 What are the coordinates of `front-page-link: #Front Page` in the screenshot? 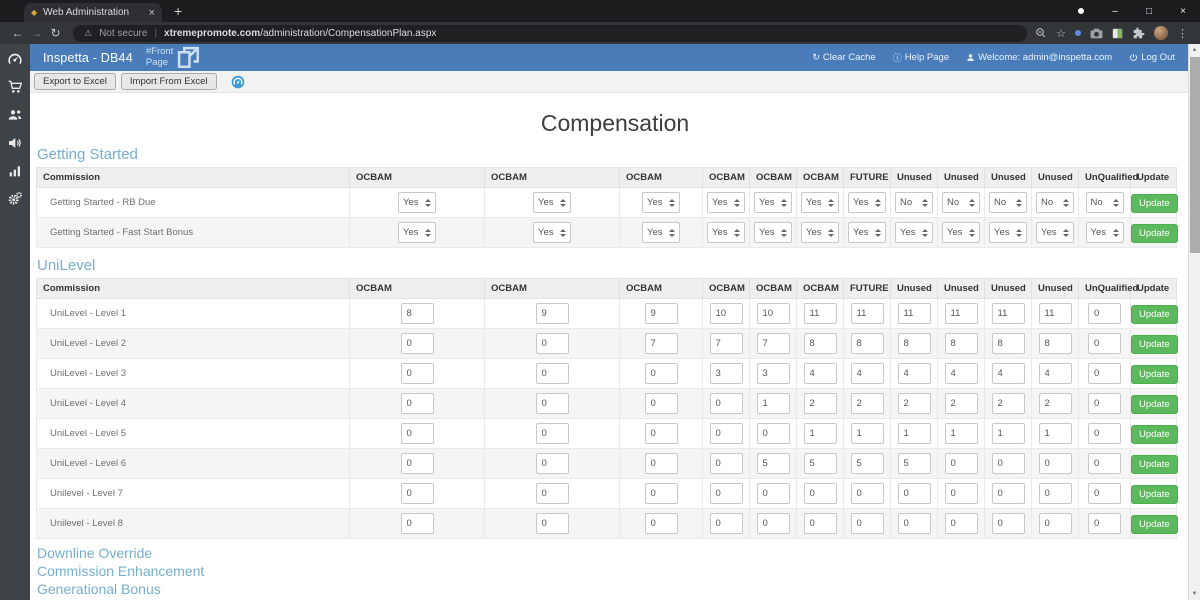 It's located at (173, 57).